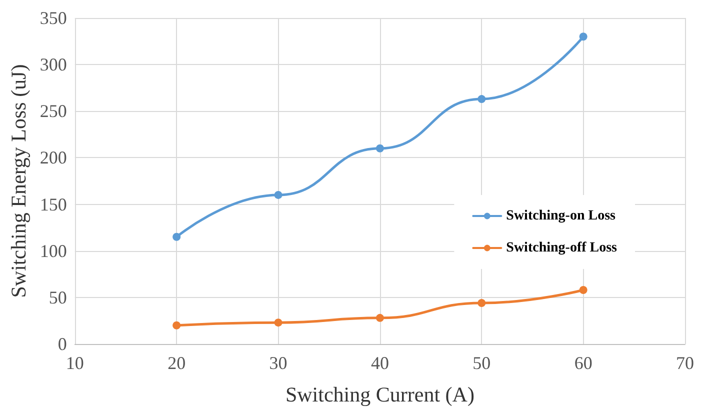 This screenshot has width=710, height=419. Describe the element at coordinates (53, 18) in the screenshot. I see `y-tick-label: 350` at that location.